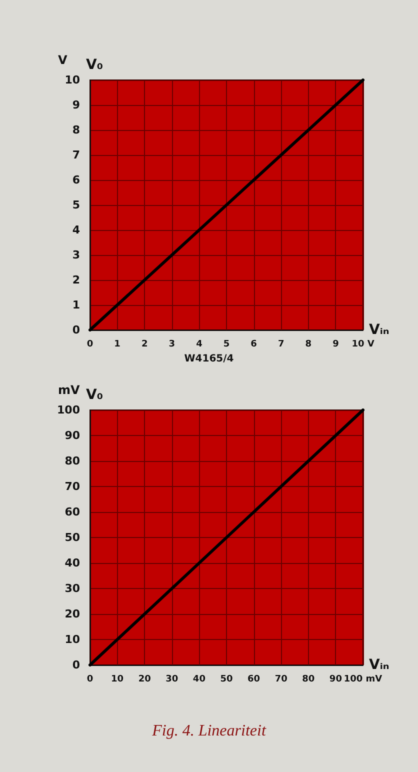 This screenshot has width=418, height=772. Describe the element at coordinates (76, 155) in the screenshot. I see `y-tick-label: 7` at that location.